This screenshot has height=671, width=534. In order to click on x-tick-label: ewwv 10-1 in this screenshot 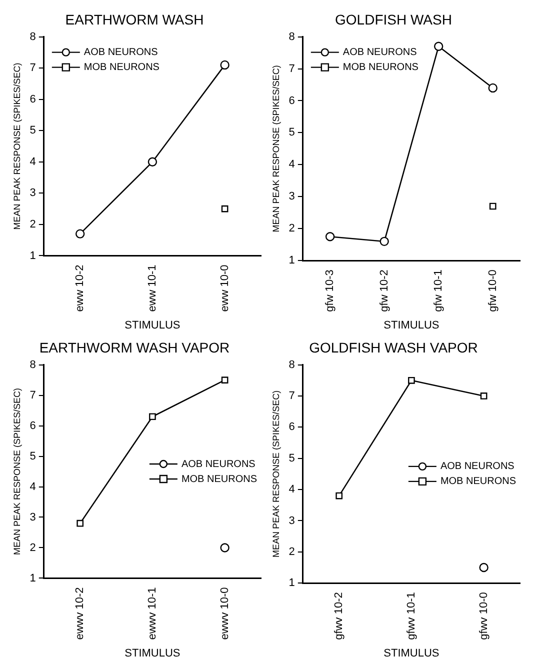, I will do `click(152, 613)`.